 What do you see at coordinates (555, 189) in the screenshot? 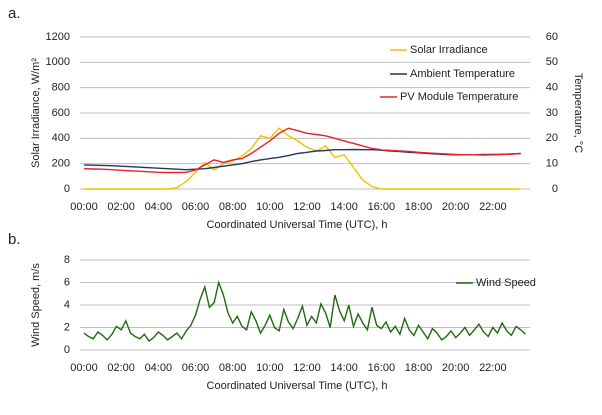
I see `y2-tick-label: 0` at bounding box center [555, 189].